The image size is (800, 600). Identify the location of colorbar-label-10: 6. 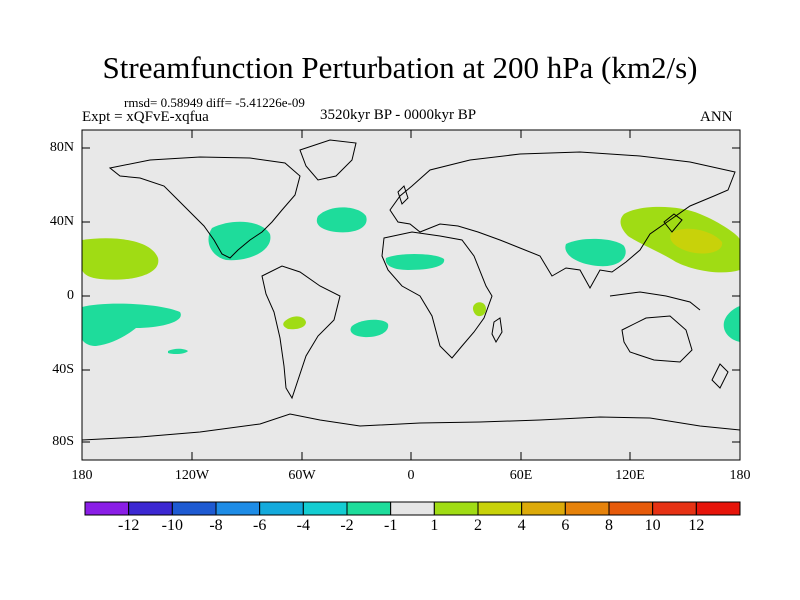
(565, 525).